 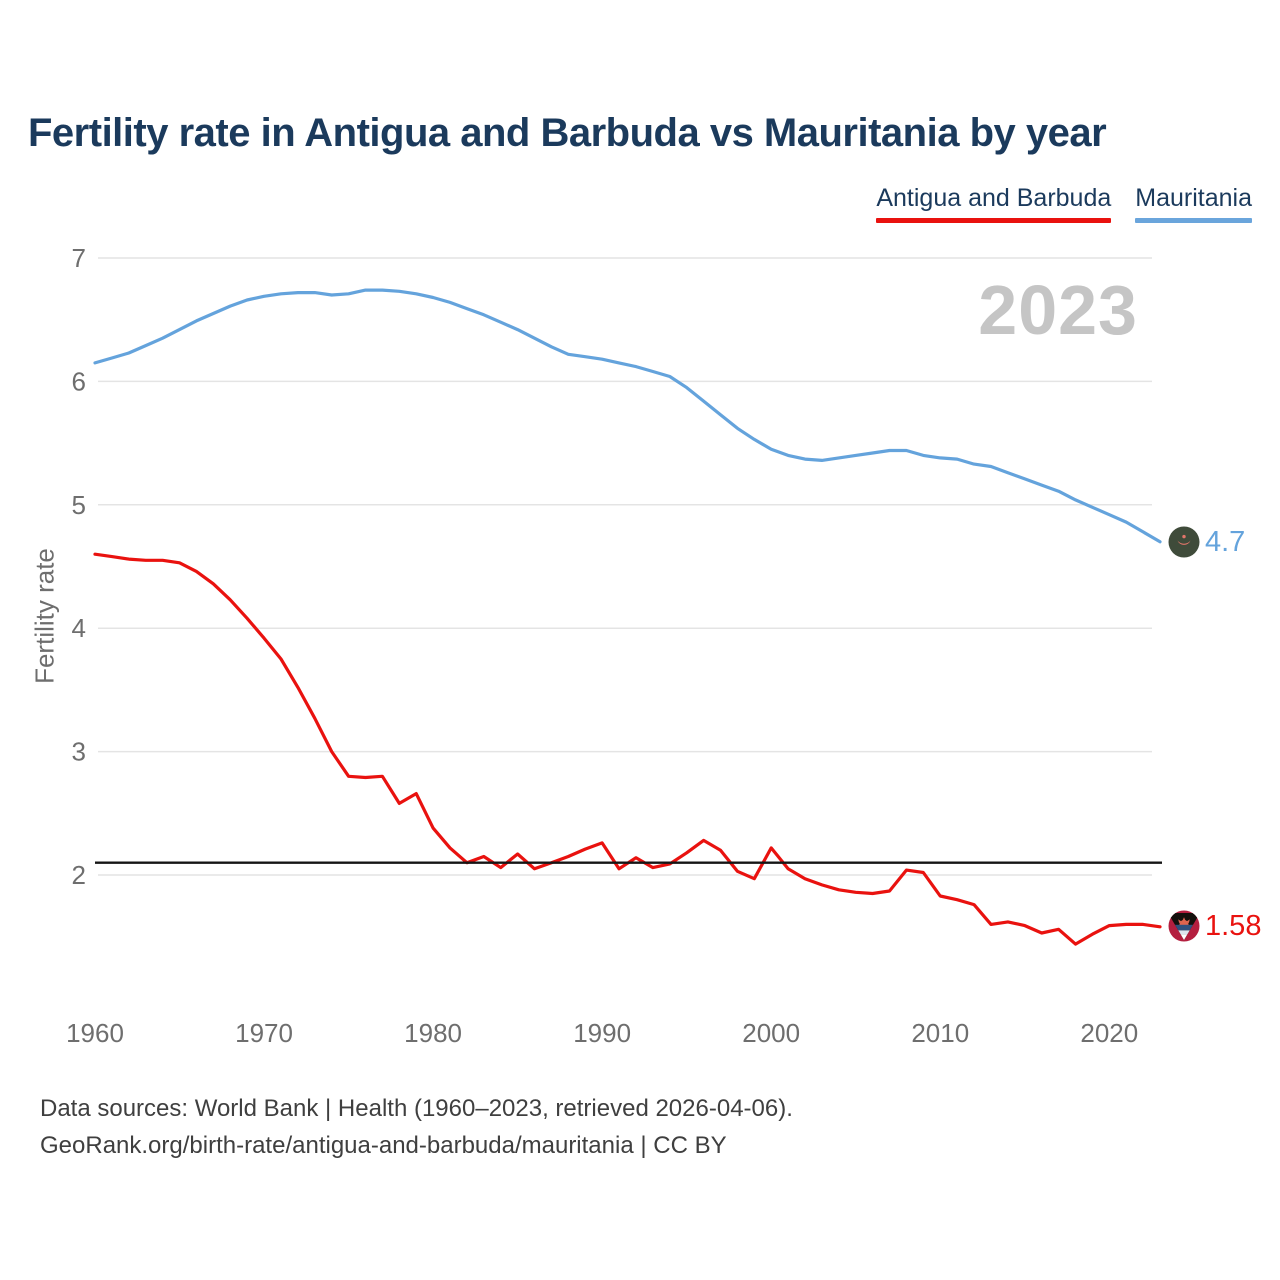 What do you see at coordinates (95, 1033) in the screenshot?
I see `x-tick-label: 1960` at bounding box center [95, 1033].